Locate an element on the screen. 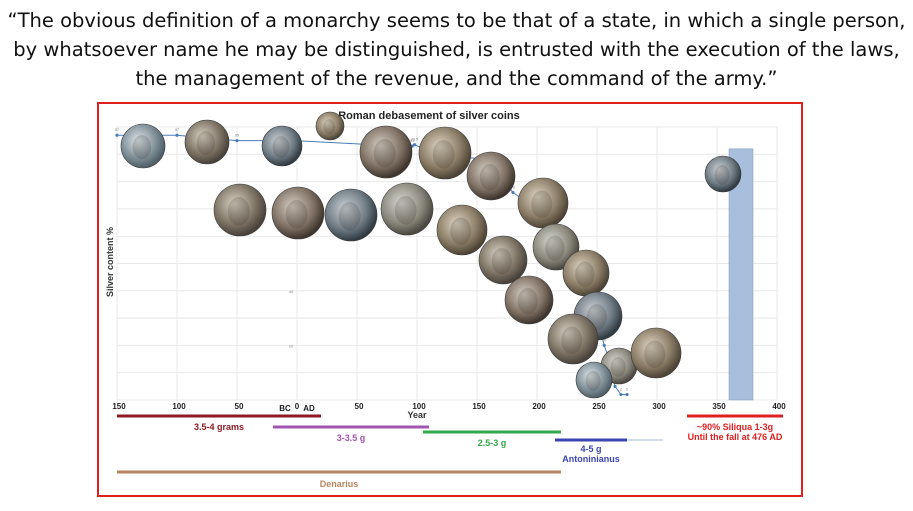  era-label-bc: BC is located at coordinates (285, 408).